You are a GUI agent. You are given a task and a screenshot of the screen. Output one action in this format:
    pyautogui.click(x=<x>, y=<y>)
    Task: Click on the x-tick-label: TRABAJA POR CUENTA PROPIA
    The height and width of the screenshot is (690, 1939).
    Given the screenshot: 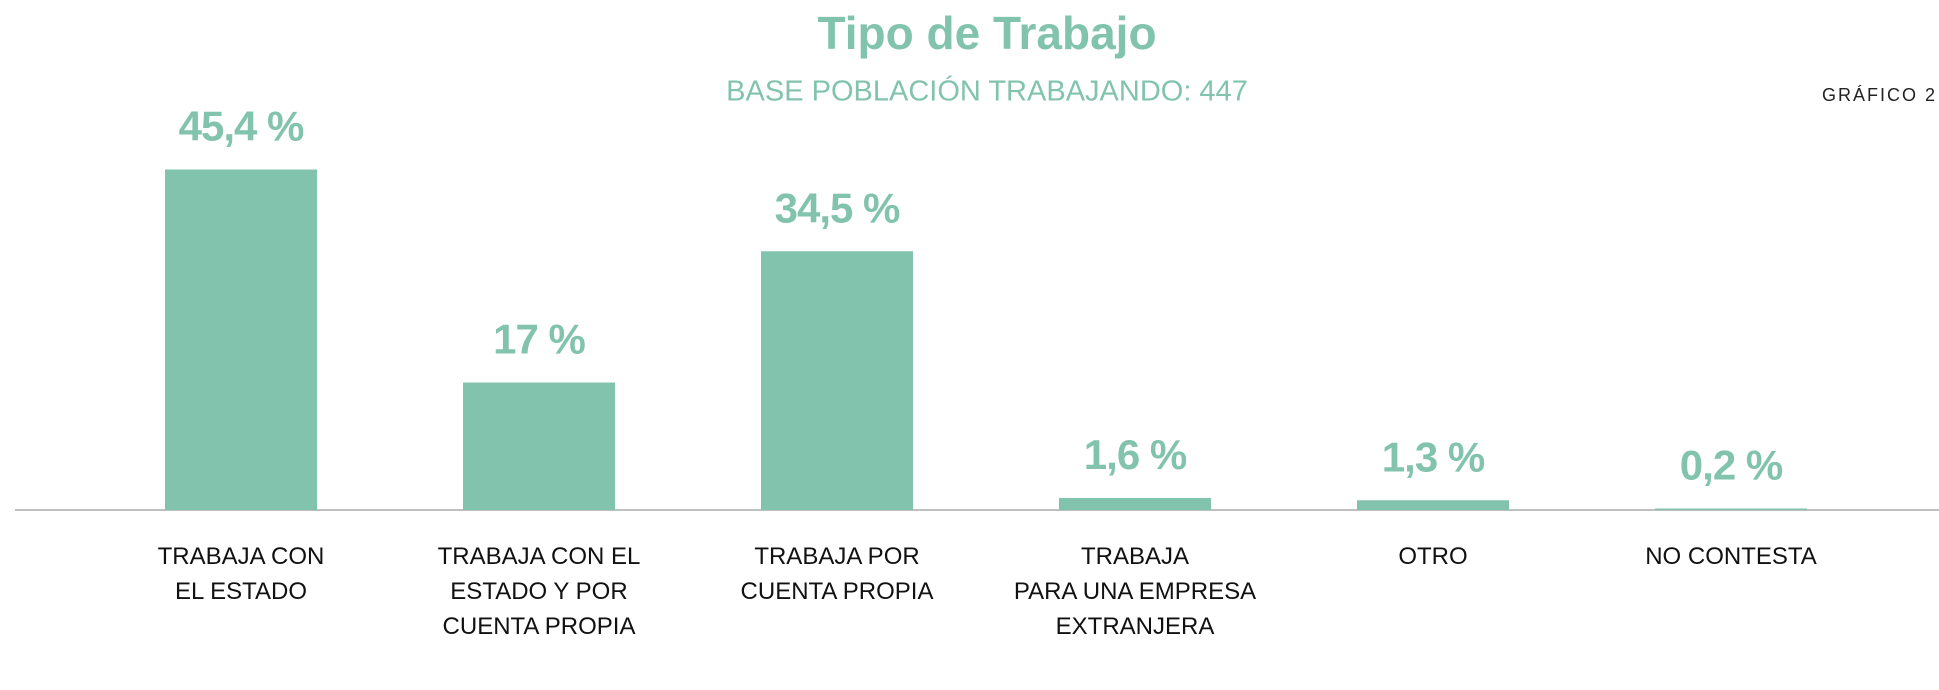 What is the action you would take?
    pyautogui.click(x=837, y=574)
    